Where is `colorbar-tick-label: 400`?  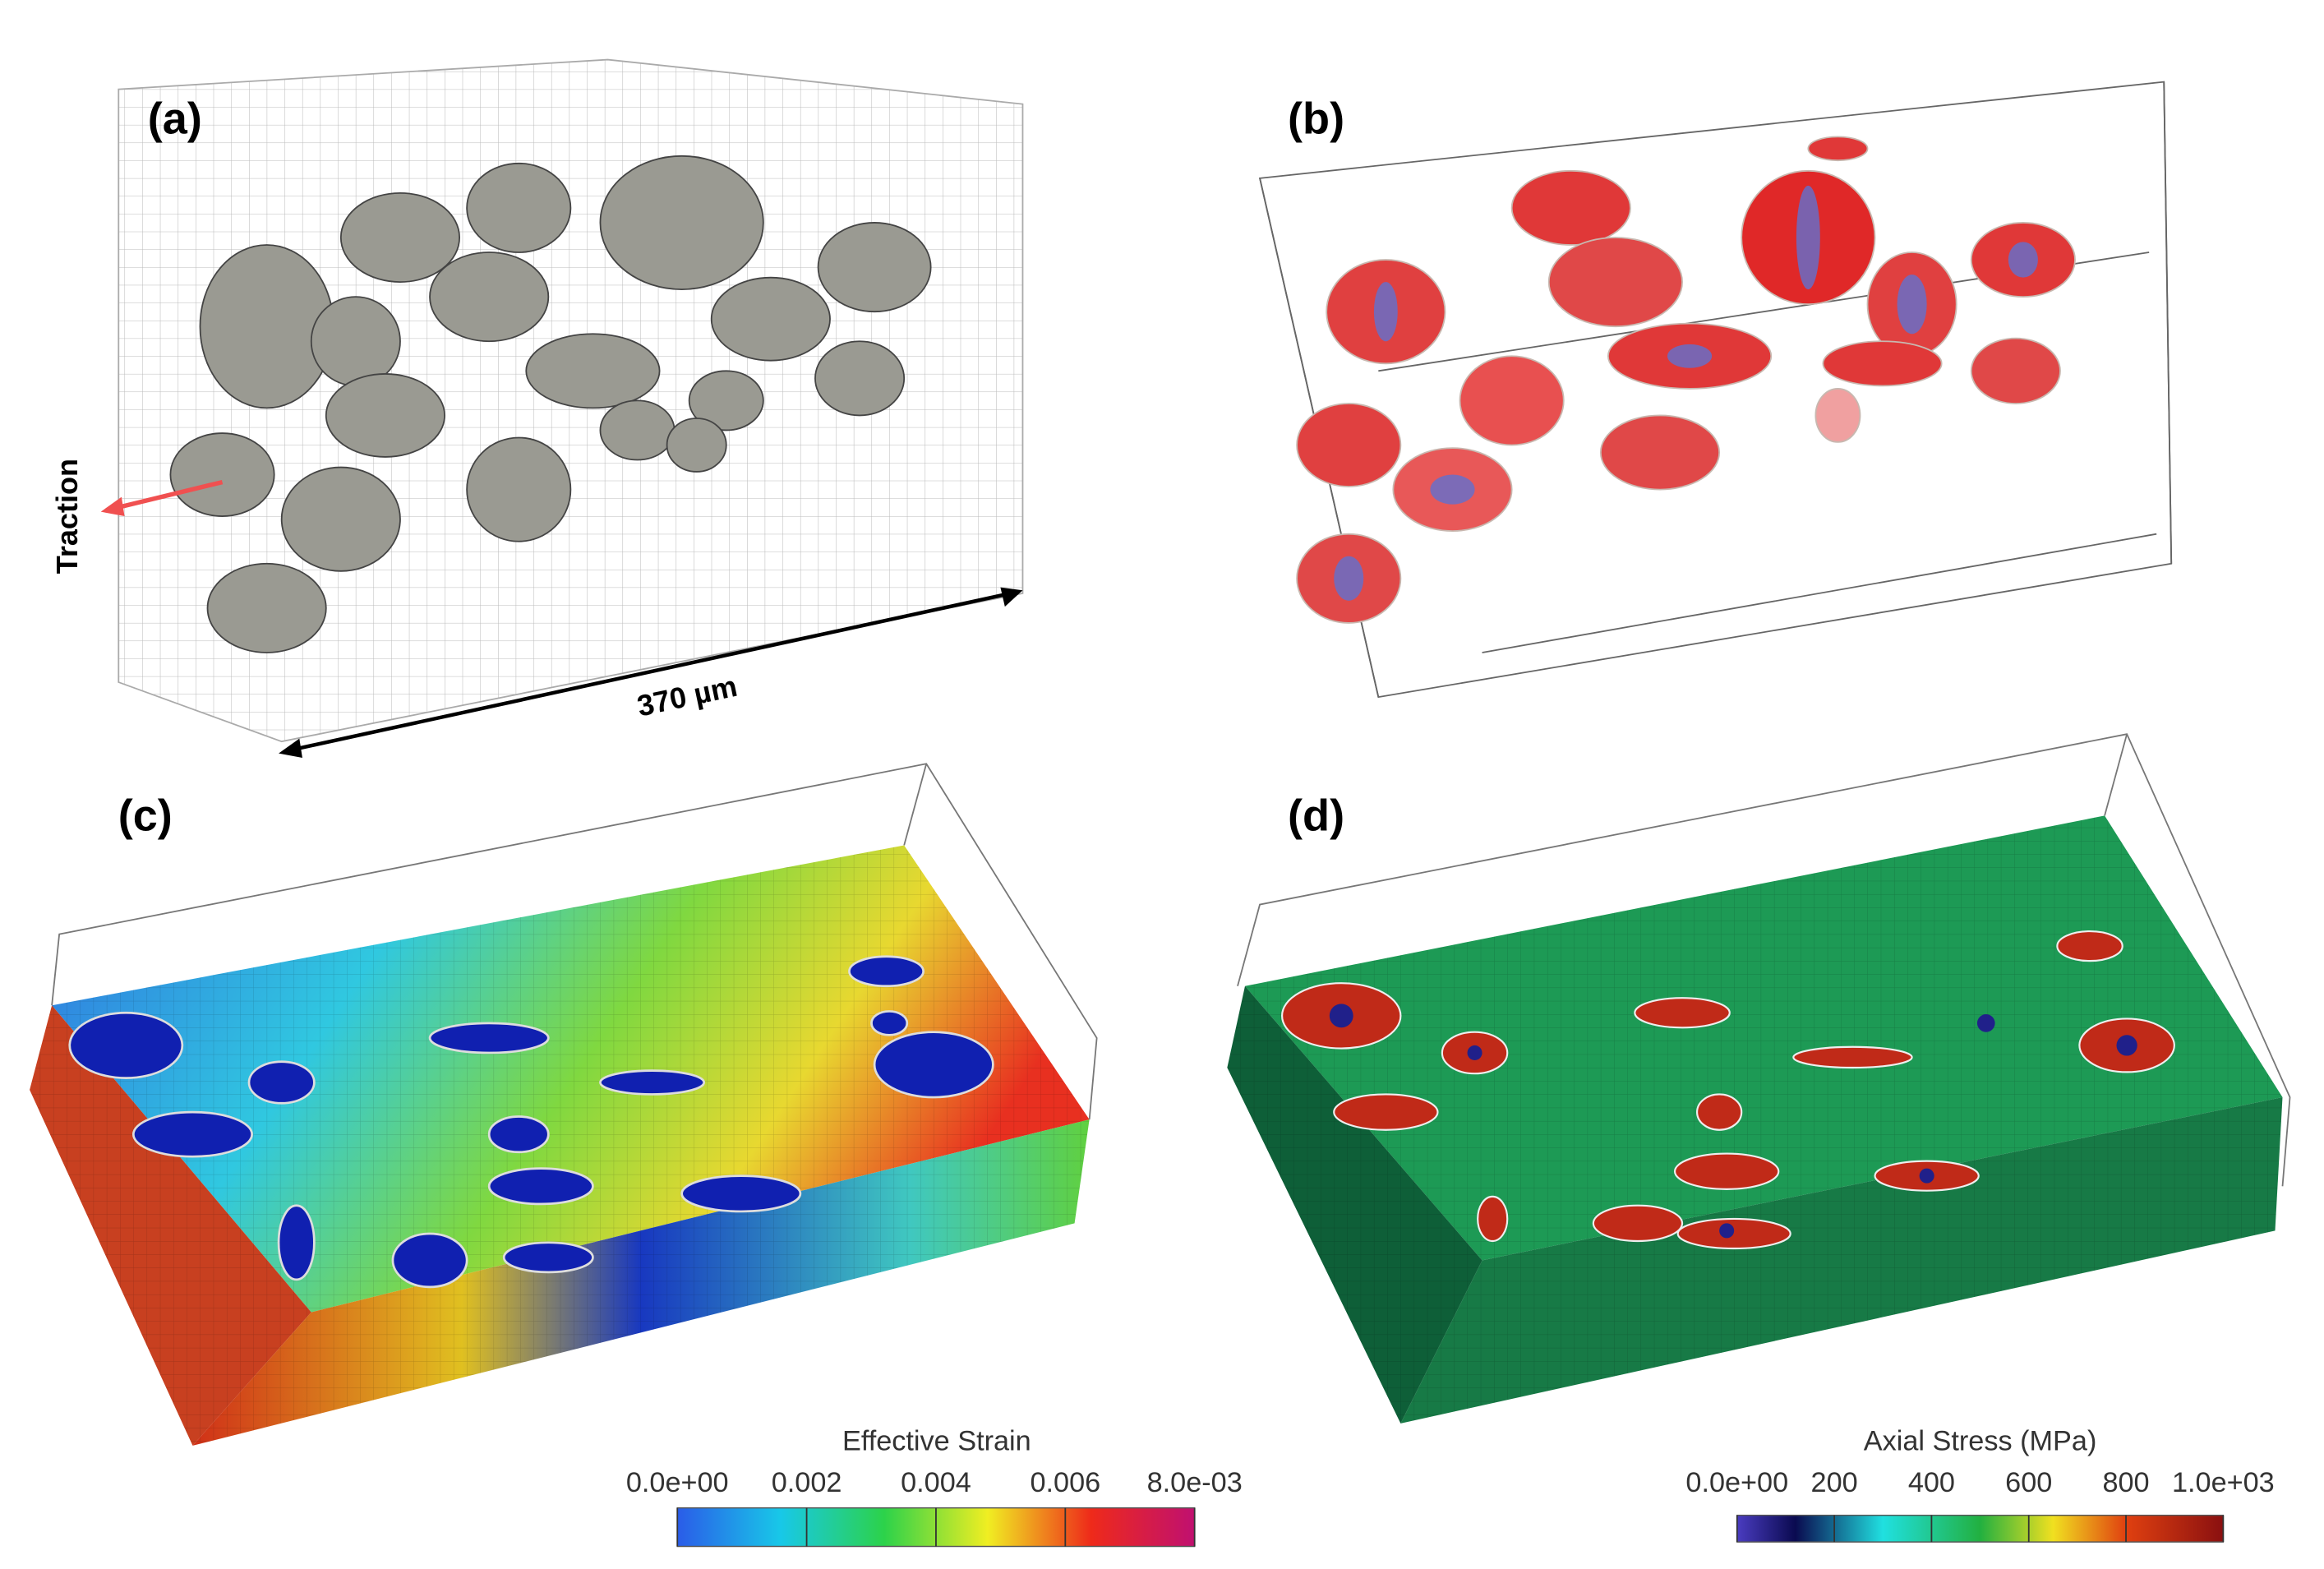
colorbar-tick-label: 400 is located at coordinates (1931, 1482).